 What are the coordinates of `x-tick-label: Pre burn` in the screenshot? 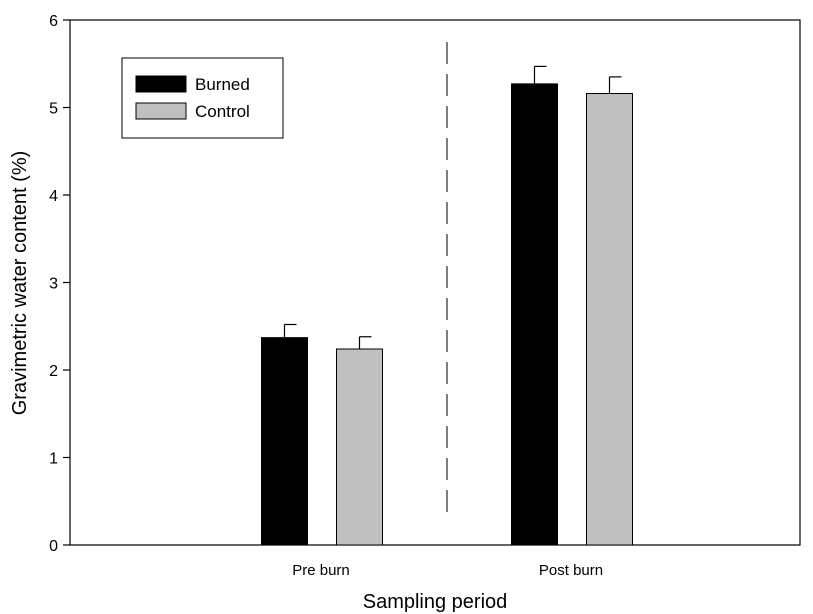 It's located at (321, 570).